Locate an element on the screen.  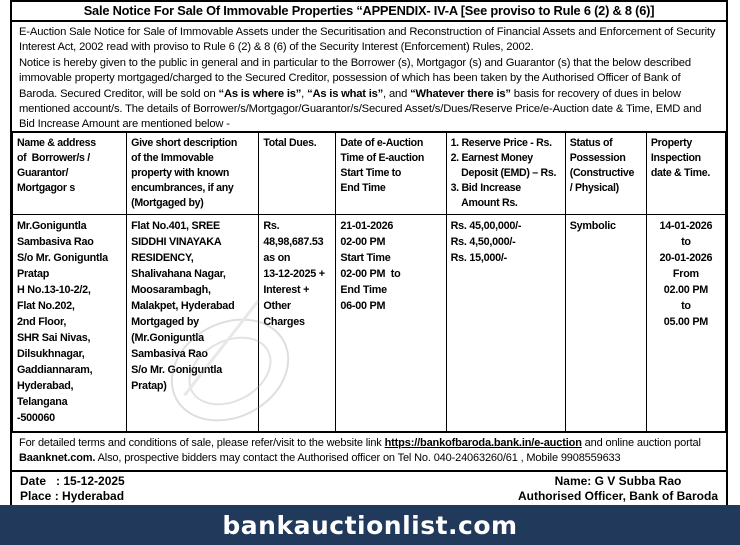
intro-bold-whatever-there-is: “Whatever there is” is located at coordinates (460, 93).